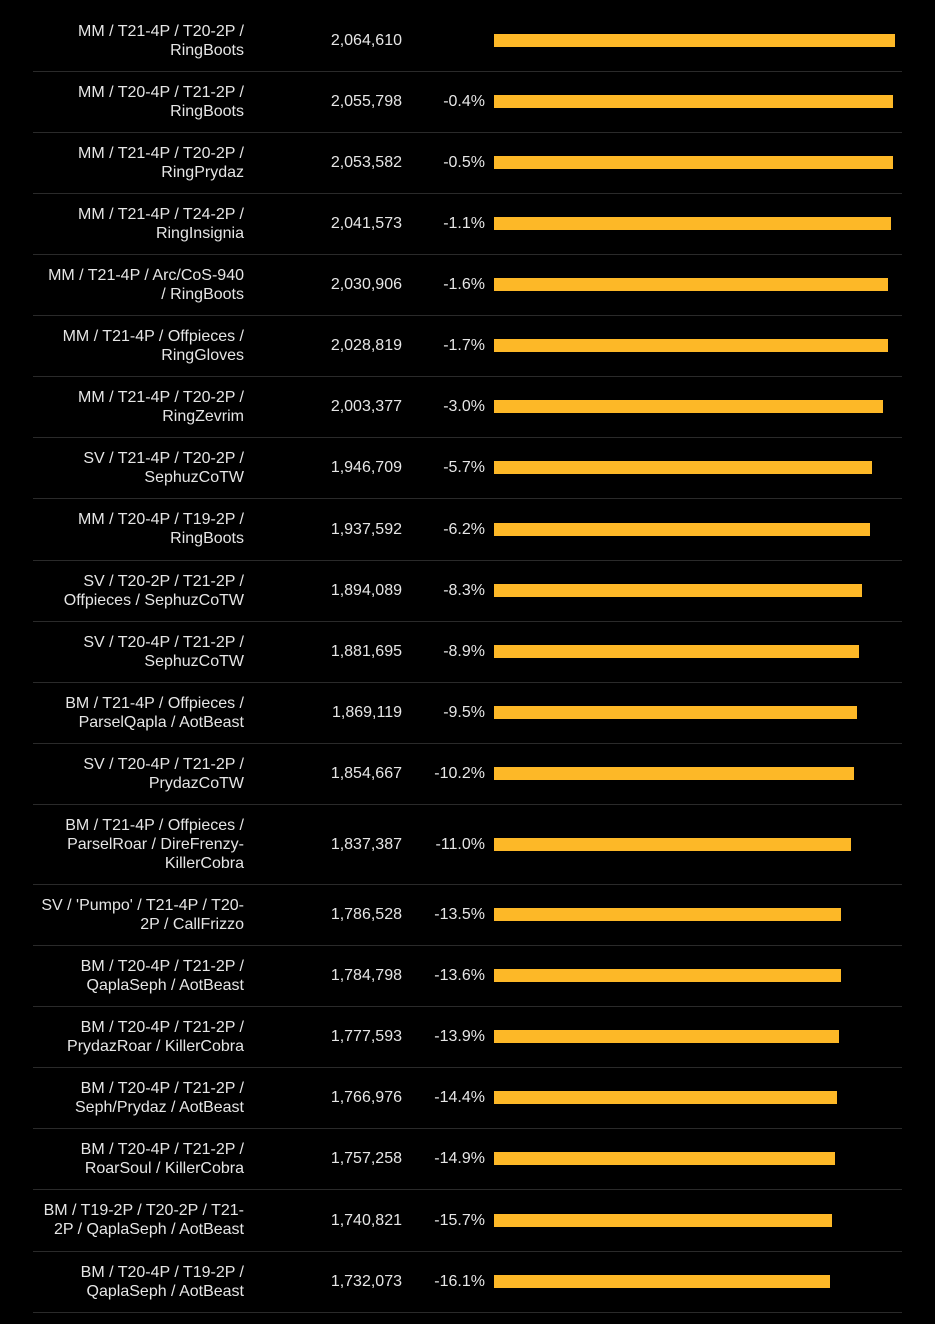 The width and height of the screenshot is (935, 1324). I want to click on value-label: 1,732,073, so click(366, 1281).